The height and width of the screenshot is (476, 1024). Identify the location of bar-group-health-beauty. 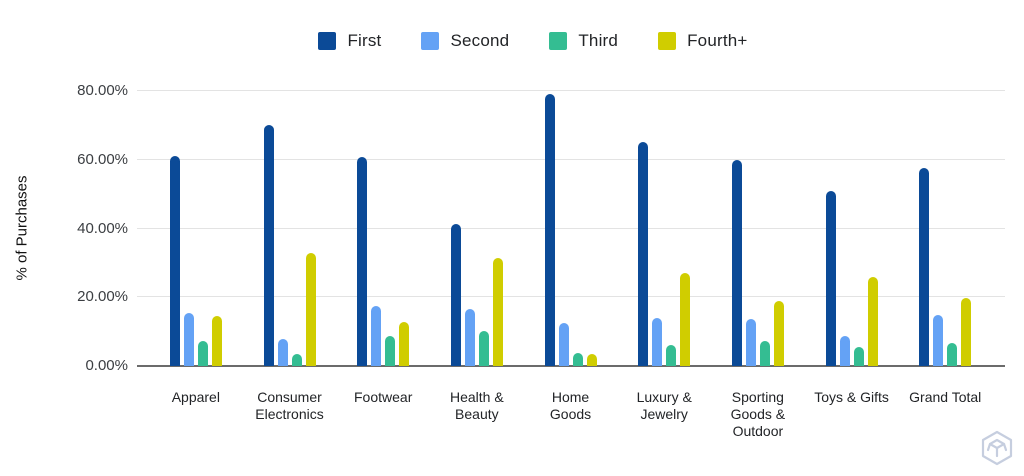
(477, 225).